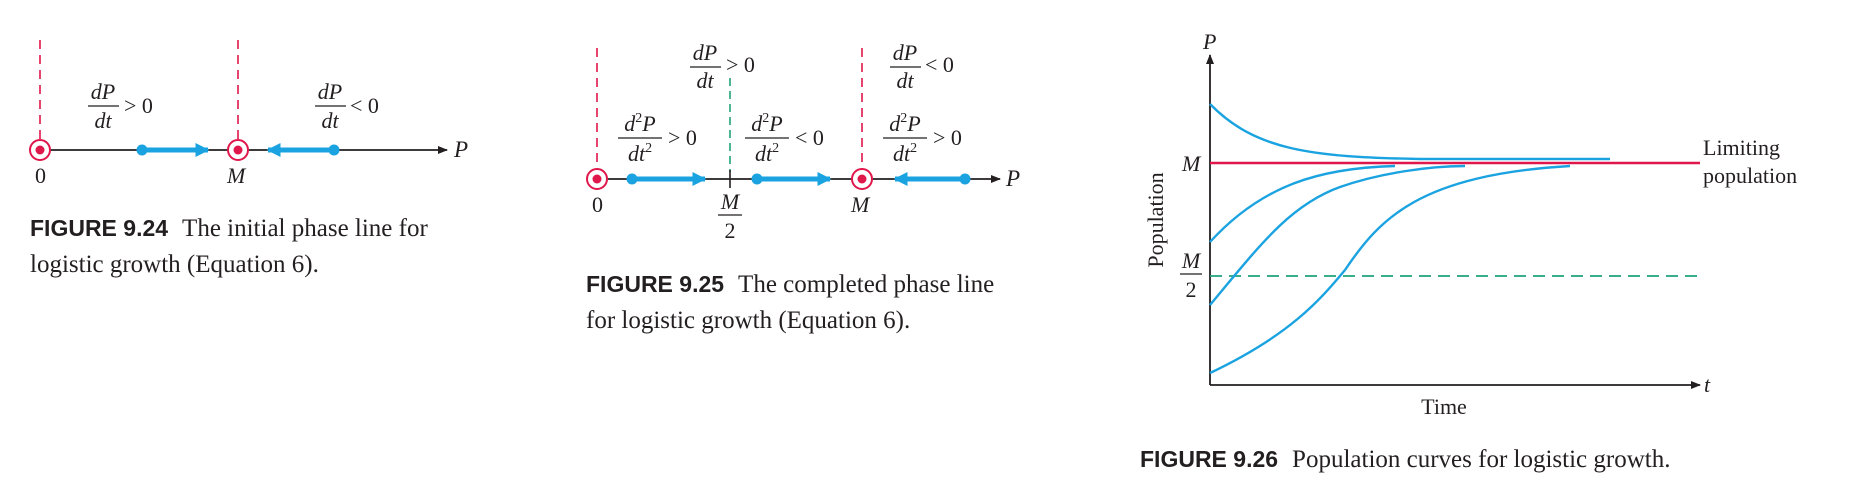 Image resolution: width=1862 pixels, height=500 pixels. I want to click on limiting-label-line1: Limiting, so click(1741, 147).